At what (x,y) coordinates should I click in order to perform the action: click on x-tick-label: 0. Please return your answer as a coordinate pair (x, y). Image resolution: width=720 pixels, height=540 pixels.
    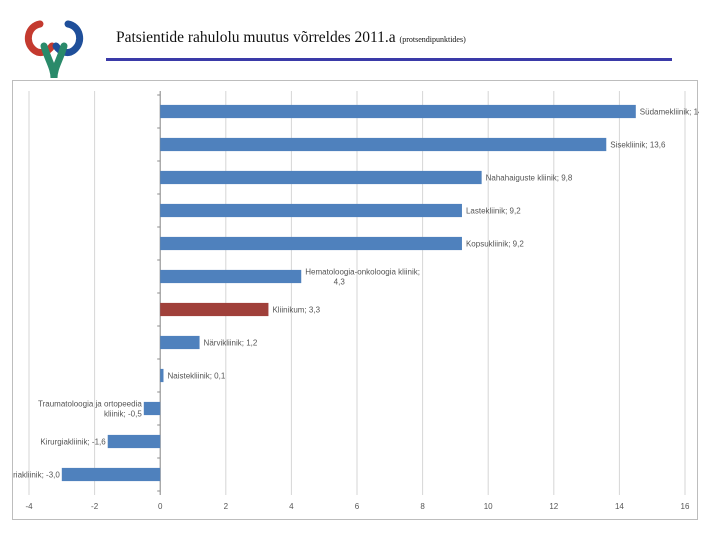
    Looking at the image, I should click on (160, 506).